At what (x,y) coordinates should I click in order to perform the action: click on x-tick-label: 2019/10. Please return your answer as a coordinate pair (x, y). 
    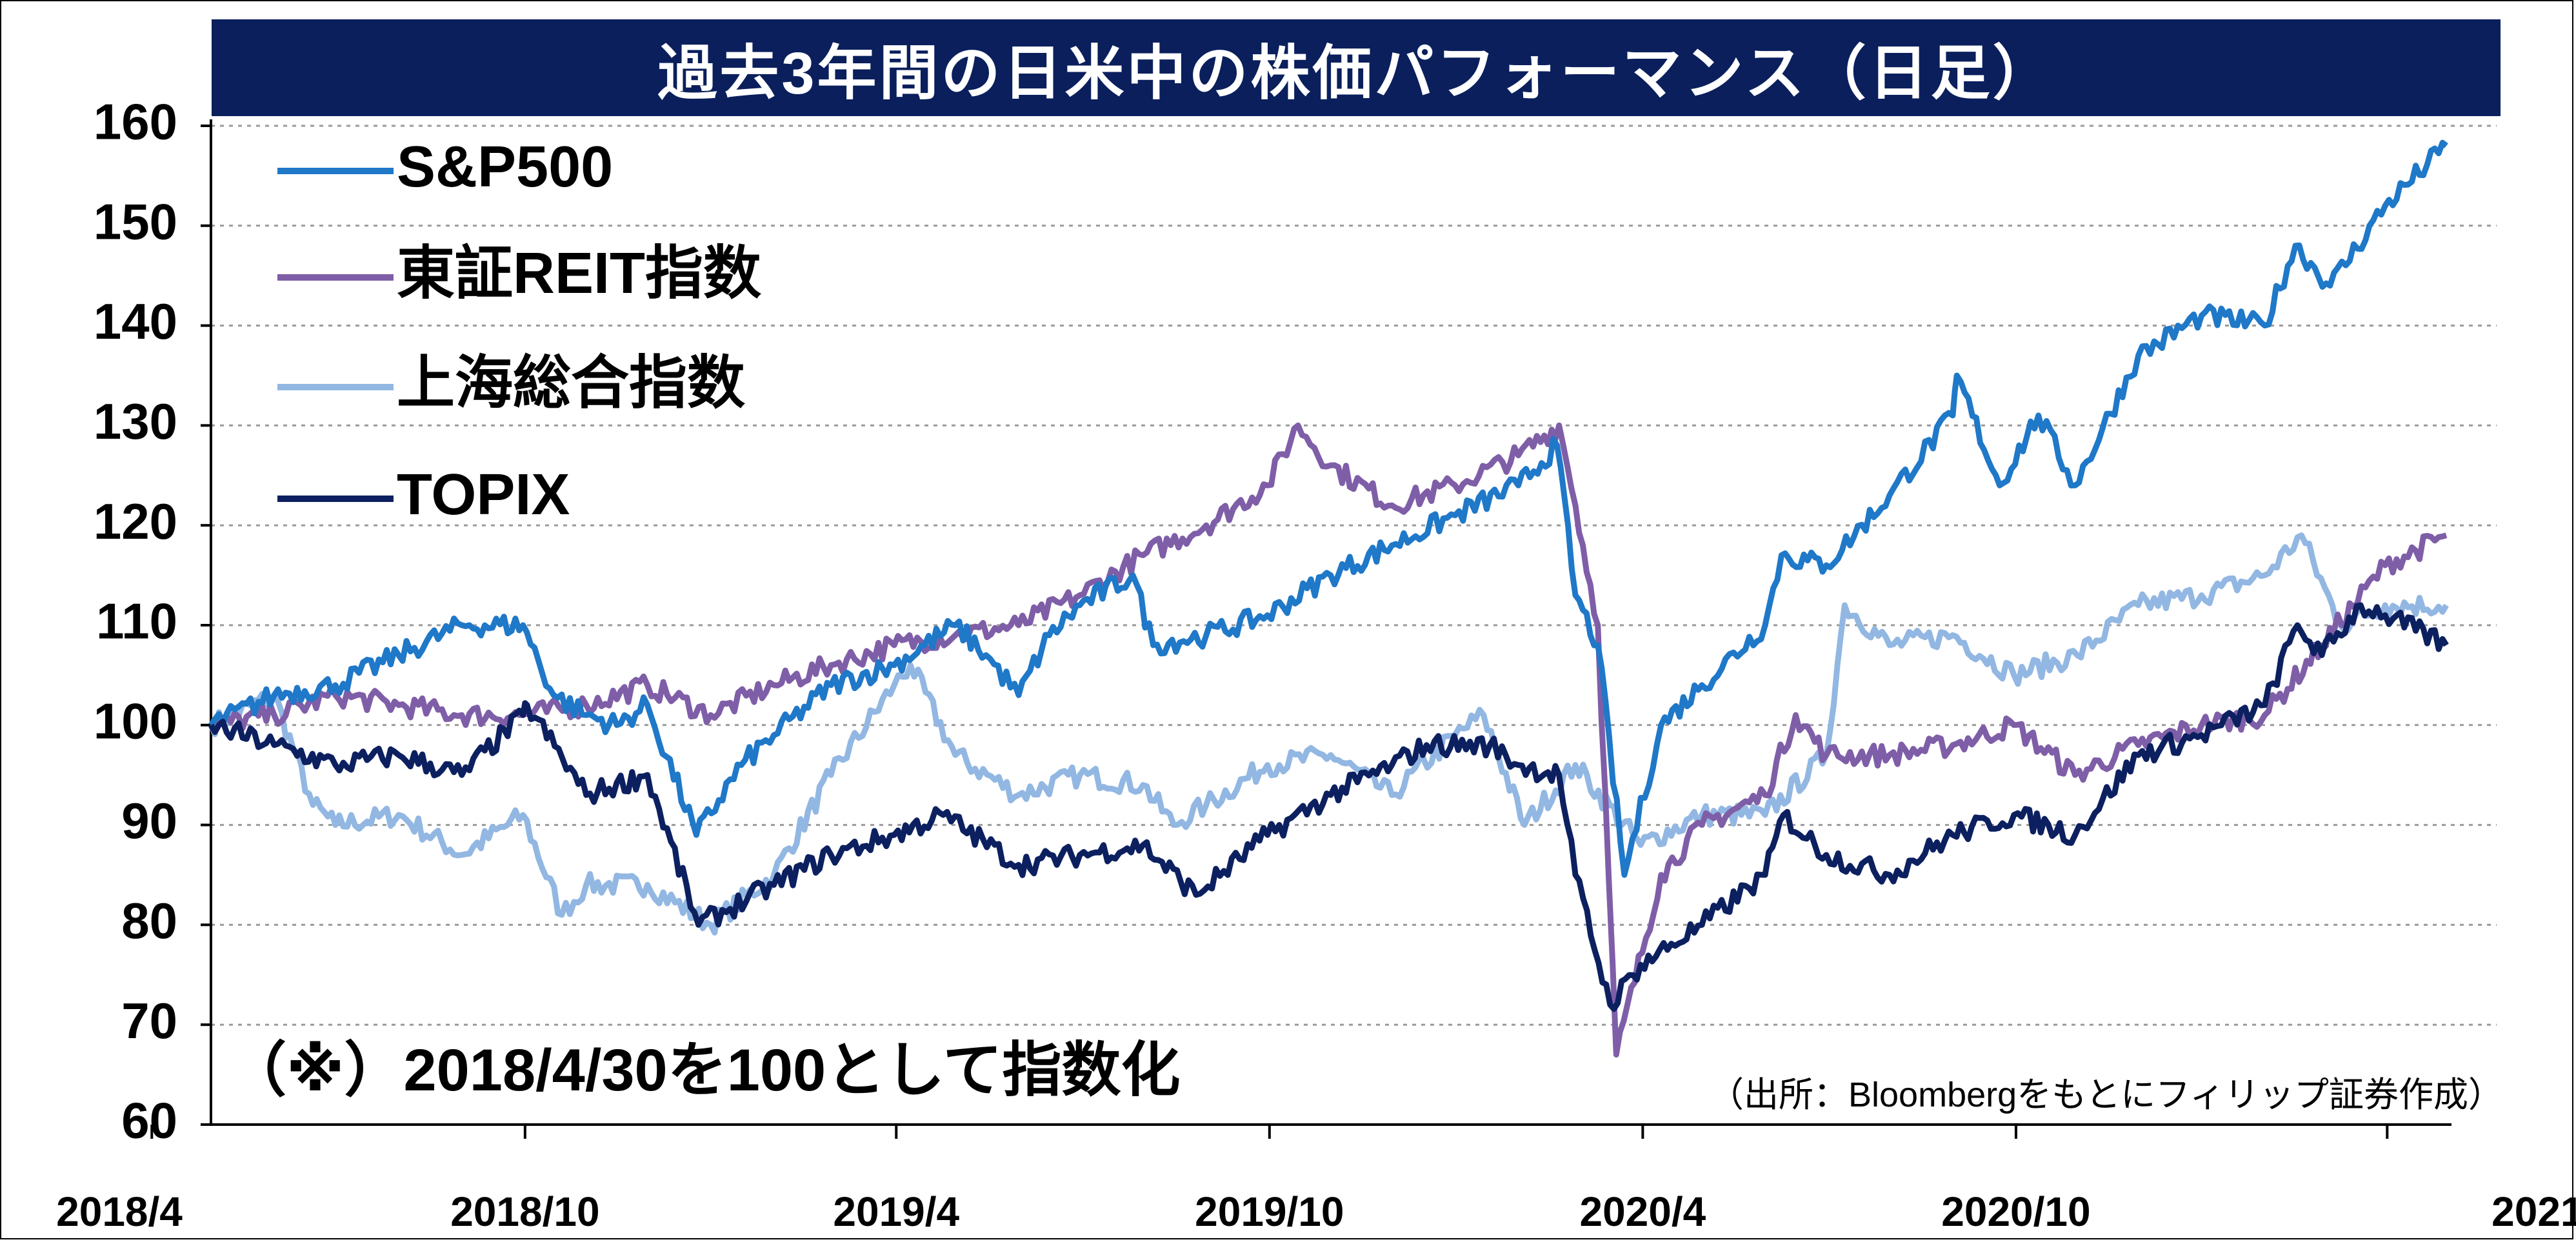
    Looking at the image, I should click on (1269, 1211).